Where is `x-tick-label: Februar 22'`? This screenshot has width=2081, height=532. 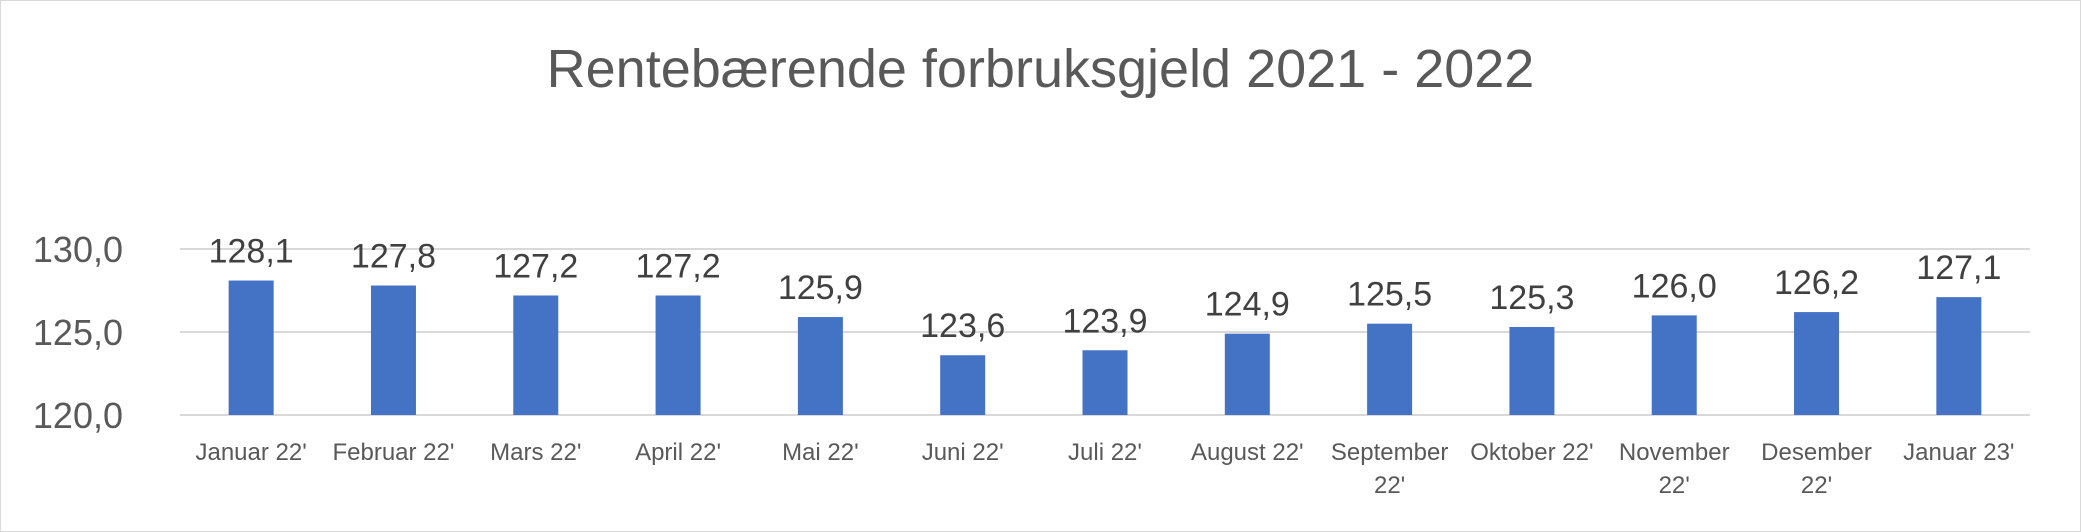 x-tick-label: Februar 22' is located at coordinates (393, 452).